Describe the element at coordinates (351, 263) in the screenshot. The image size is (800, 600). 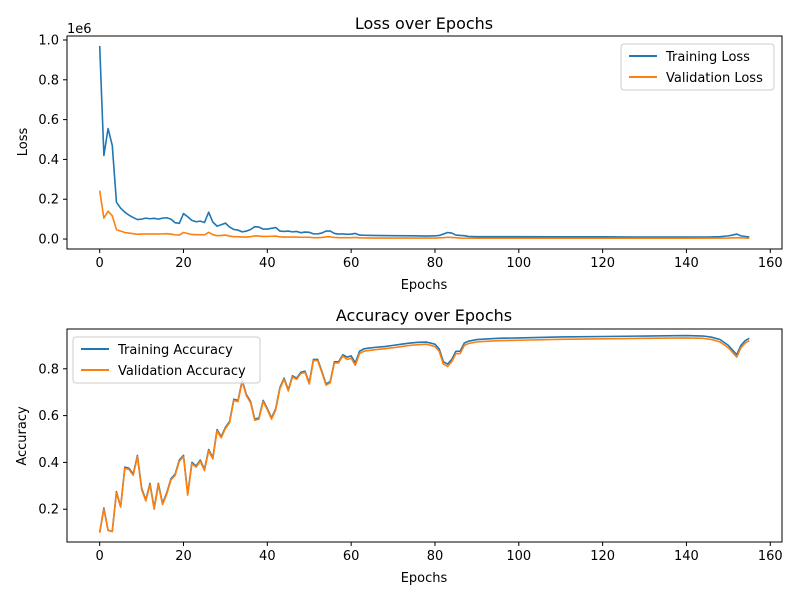
I see `loss-x-tick-label: 60` at that location.